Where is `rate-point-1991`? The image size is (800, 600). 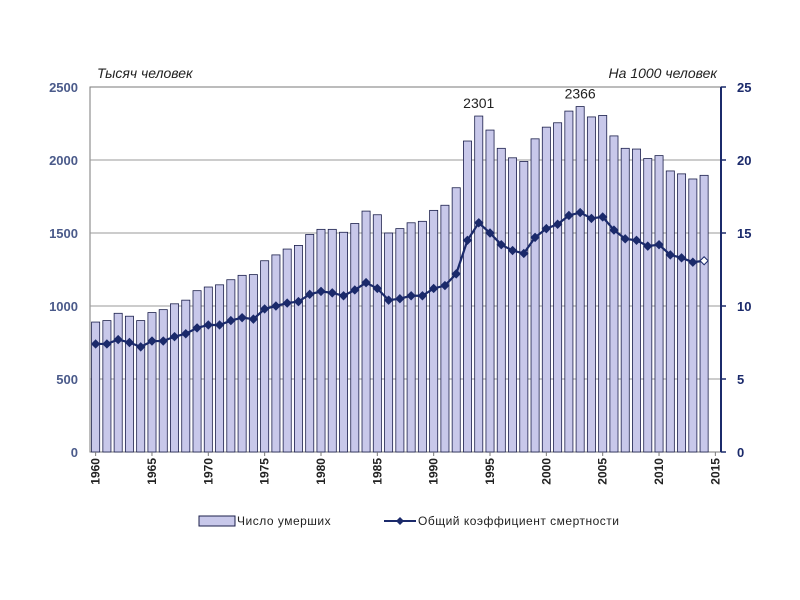 rate-point-1991 is located at coordinates (445, 285).